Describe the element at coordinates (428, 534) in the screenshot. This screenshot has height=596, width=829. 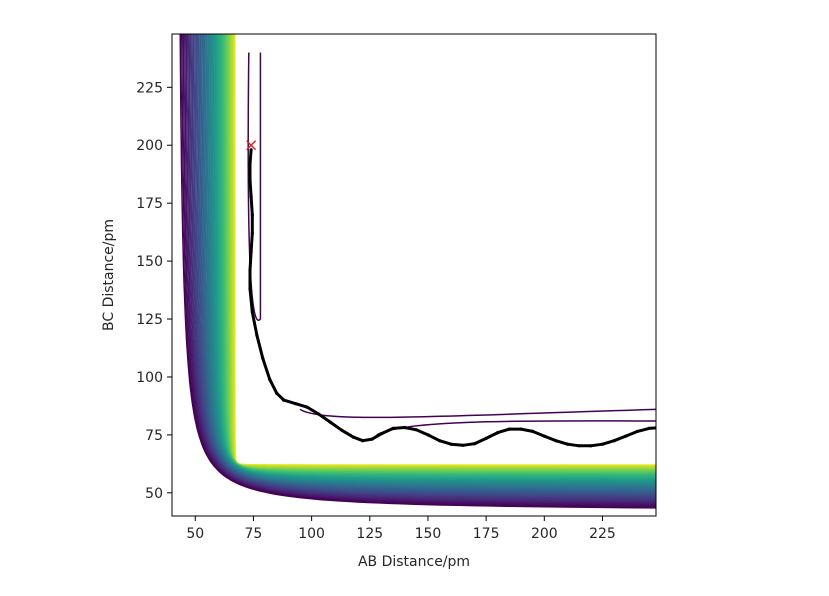
I see `x-tick-label: 150` at that location.